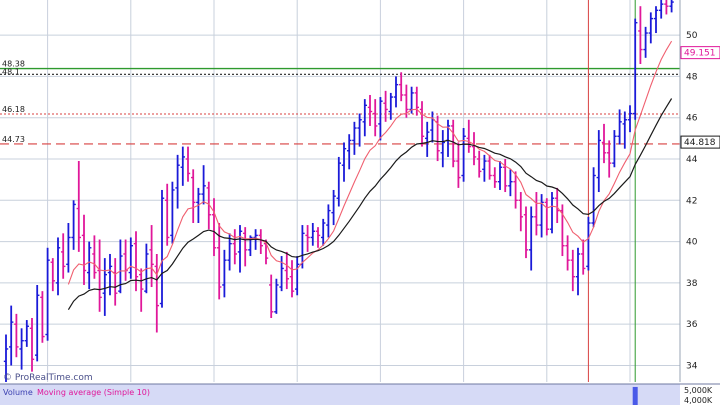  What do you see at coordinates (692, 77) in the screenshot?
I see `y-tick-label: 48` at bounding box center [692, 77].